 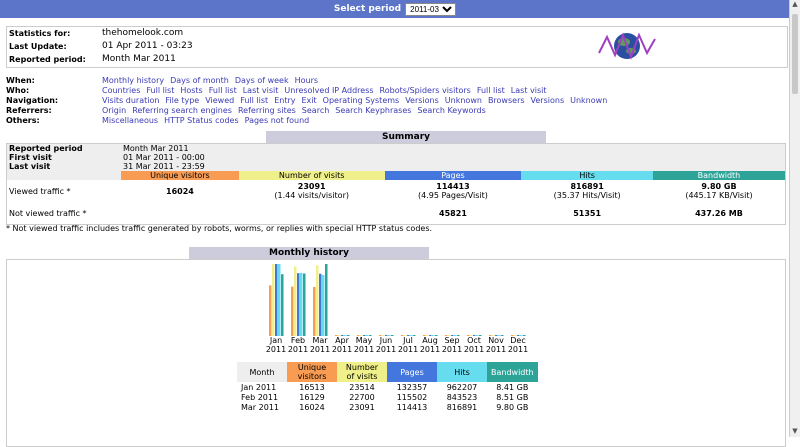 I want to click on mt-row-month: Feb 2011, so click(x=260, y=397).